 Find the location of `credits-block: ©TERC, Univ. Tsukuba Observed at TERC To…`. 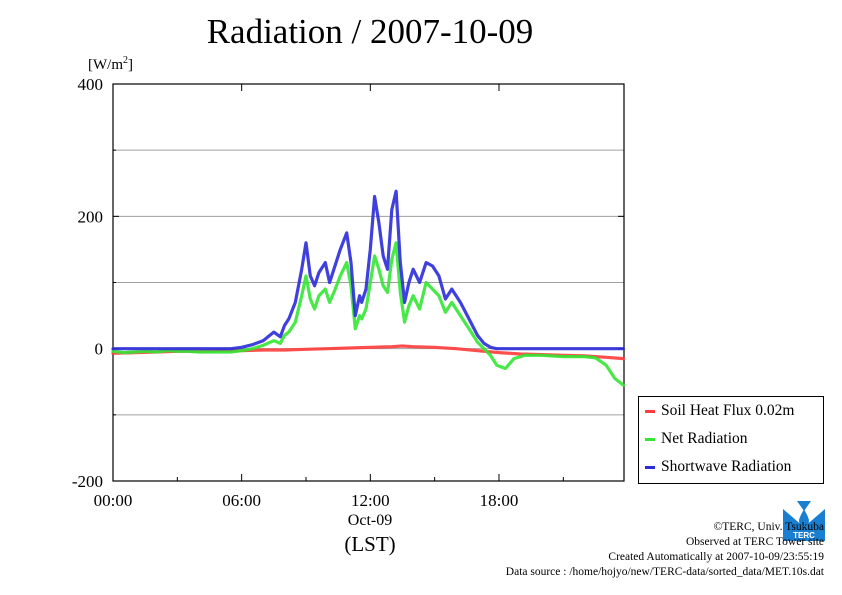

credits-block: ©TERC, Univ. Tsukuba Observed at TERC To… is located at coordinates (665, 550).